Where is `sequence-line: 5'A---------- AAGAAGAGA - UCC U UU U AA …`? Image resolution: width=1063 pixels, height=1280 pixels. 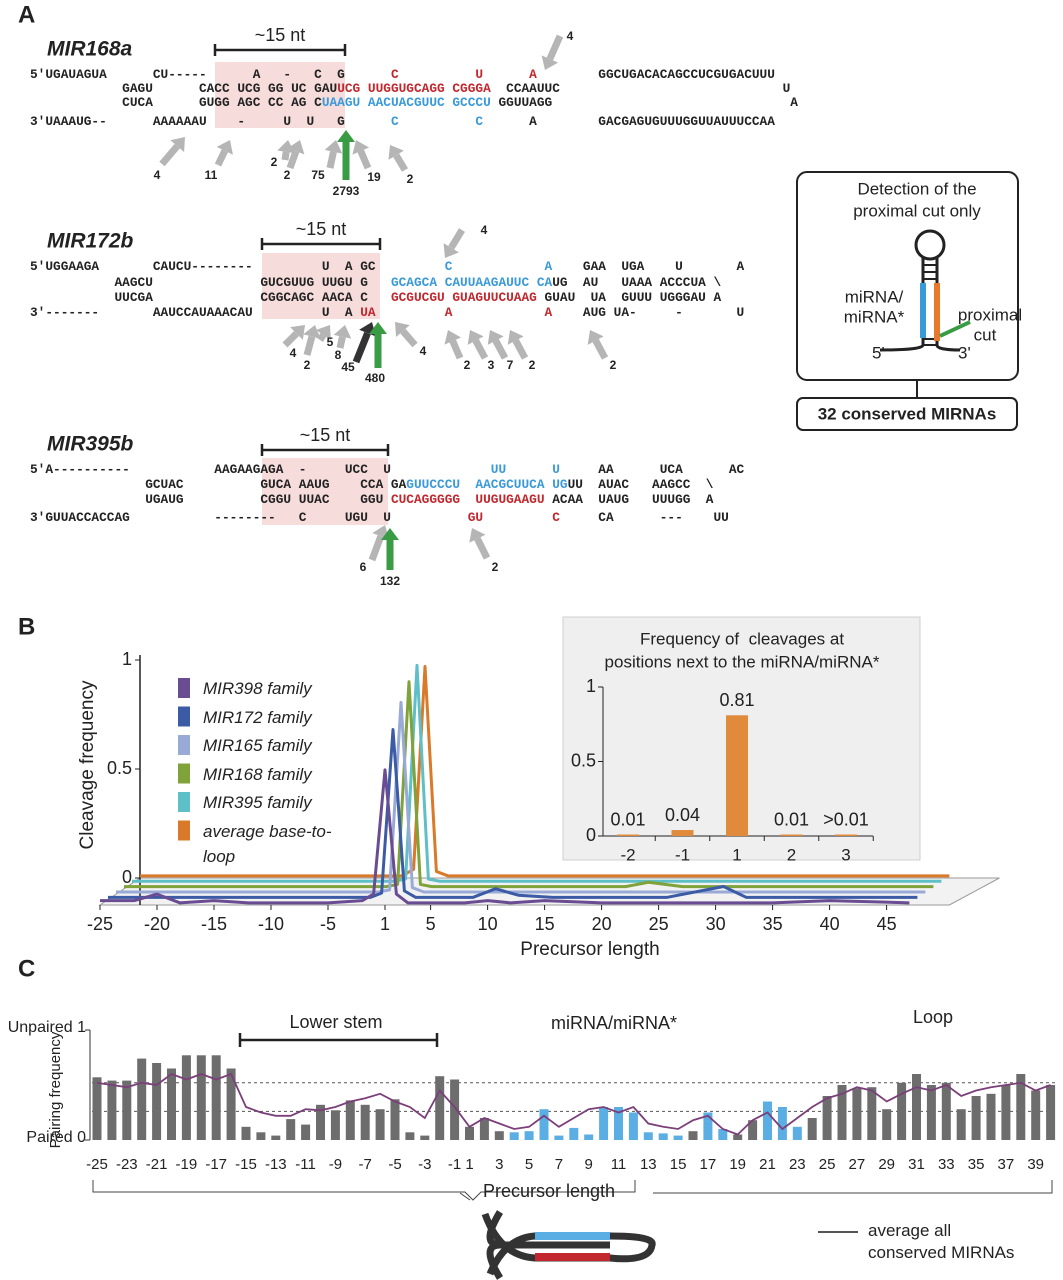
sequence-line: 5'A---------- AAGAAGAGA - UCC U UU U AA … is located at coordinates (387, 469).